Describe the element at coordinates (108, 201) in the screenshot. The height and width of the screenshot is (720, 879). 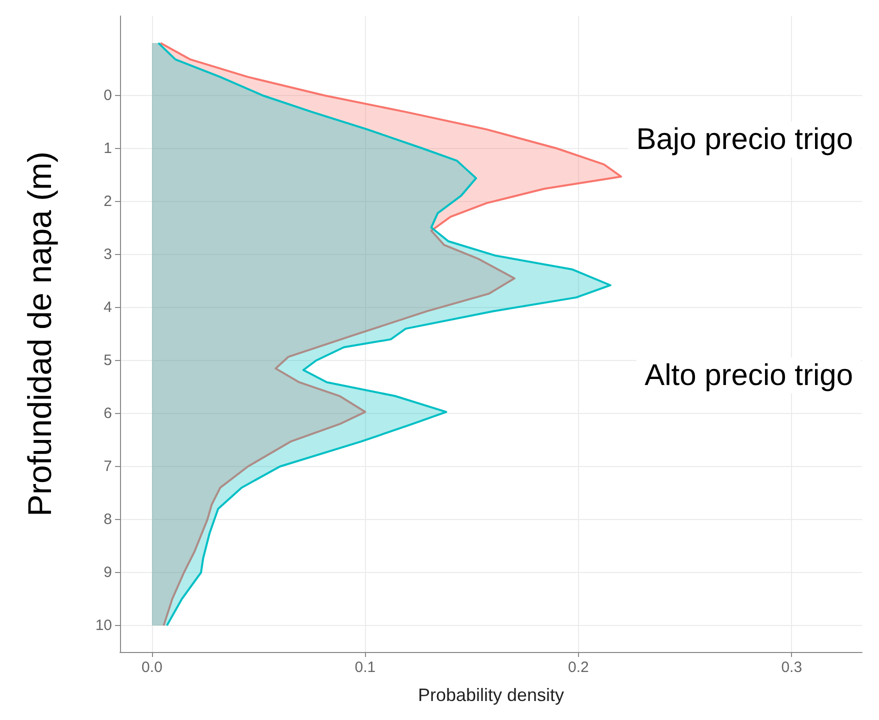
I see `y-tick-label: 2` at that location.